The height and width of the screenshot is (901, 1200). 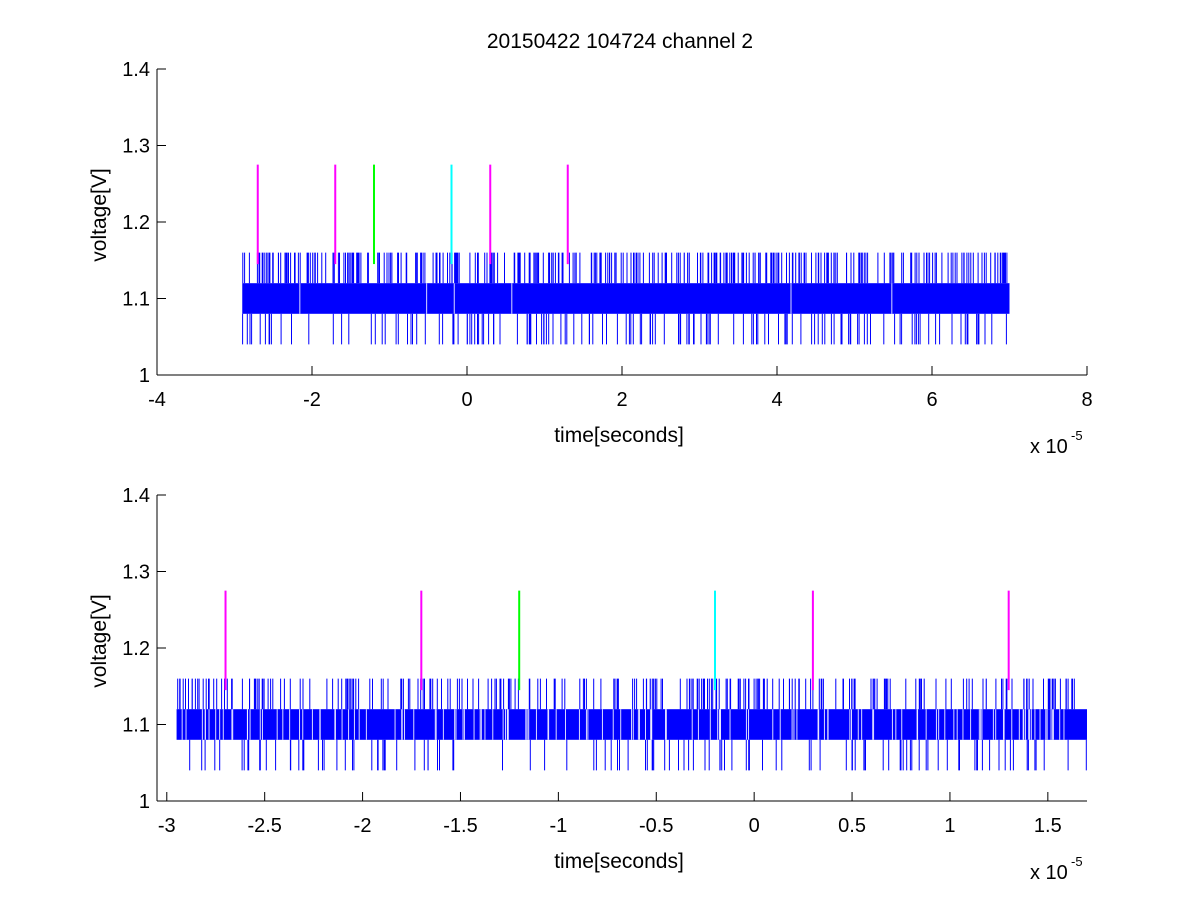 What do you see at coordinates (619, 435) in the screenshot?
I see `top-x-axis-label: time[seconds]` at bounding box center [619, 435].